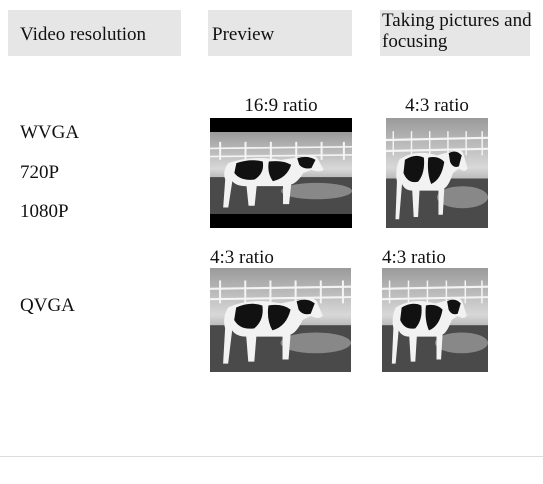 The height and width of the screenshot is (484, 543). I want to click on header-text: Taking pictures and focusing, so click(457, 31).